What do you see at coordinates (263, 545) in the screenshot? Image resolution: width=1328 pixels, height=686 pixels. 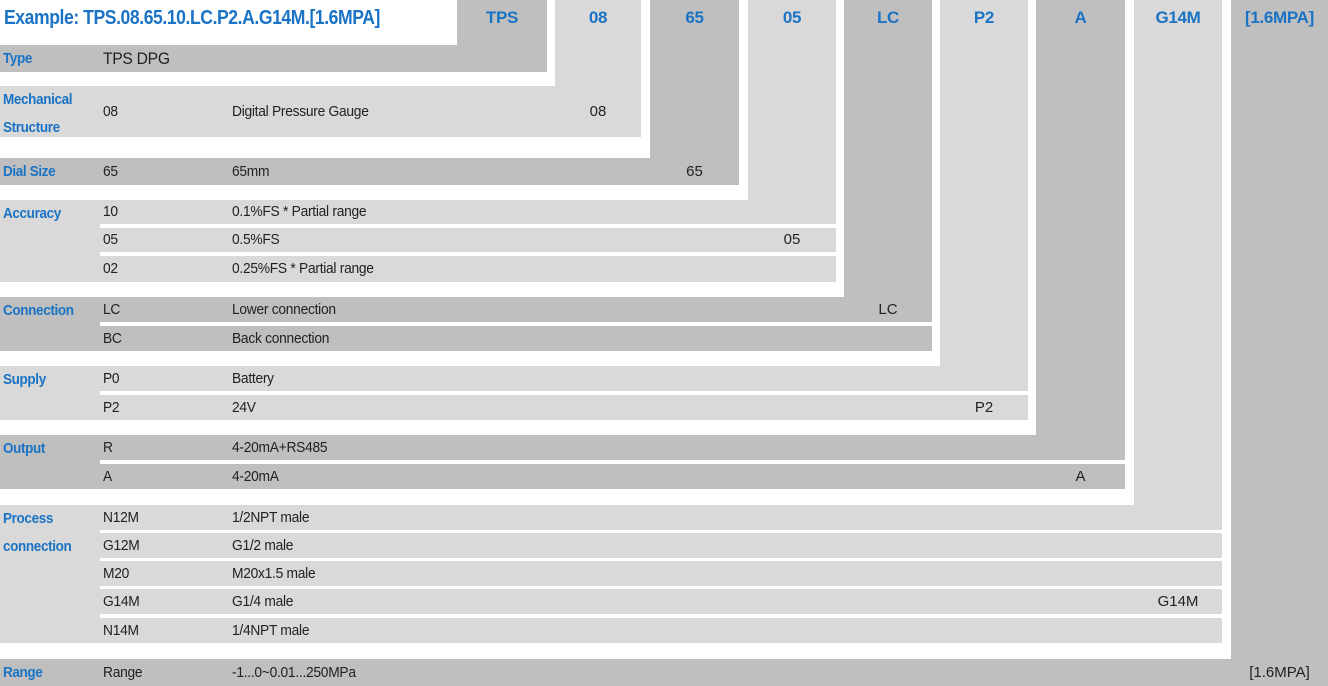 I see `option-description: G1/2 male` at bounding box center [263, 545].